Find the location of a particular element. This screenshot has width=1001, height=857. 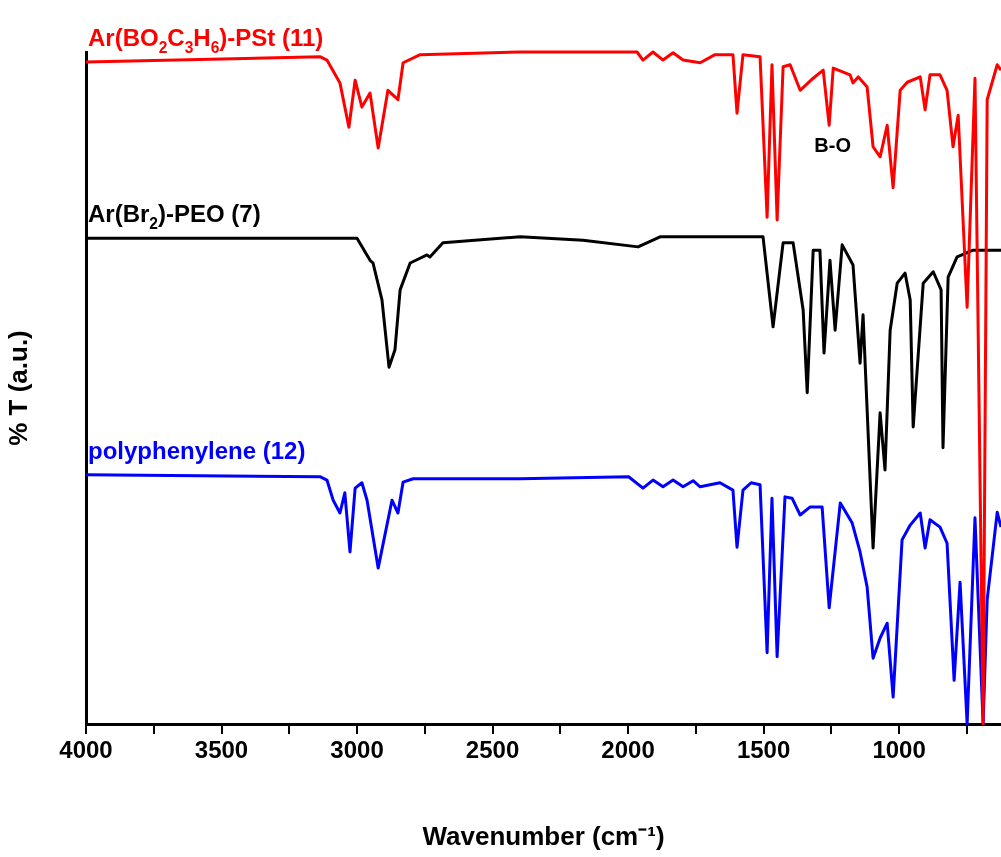

x-tick-label: 4000 is located at coordinates (86, 750).